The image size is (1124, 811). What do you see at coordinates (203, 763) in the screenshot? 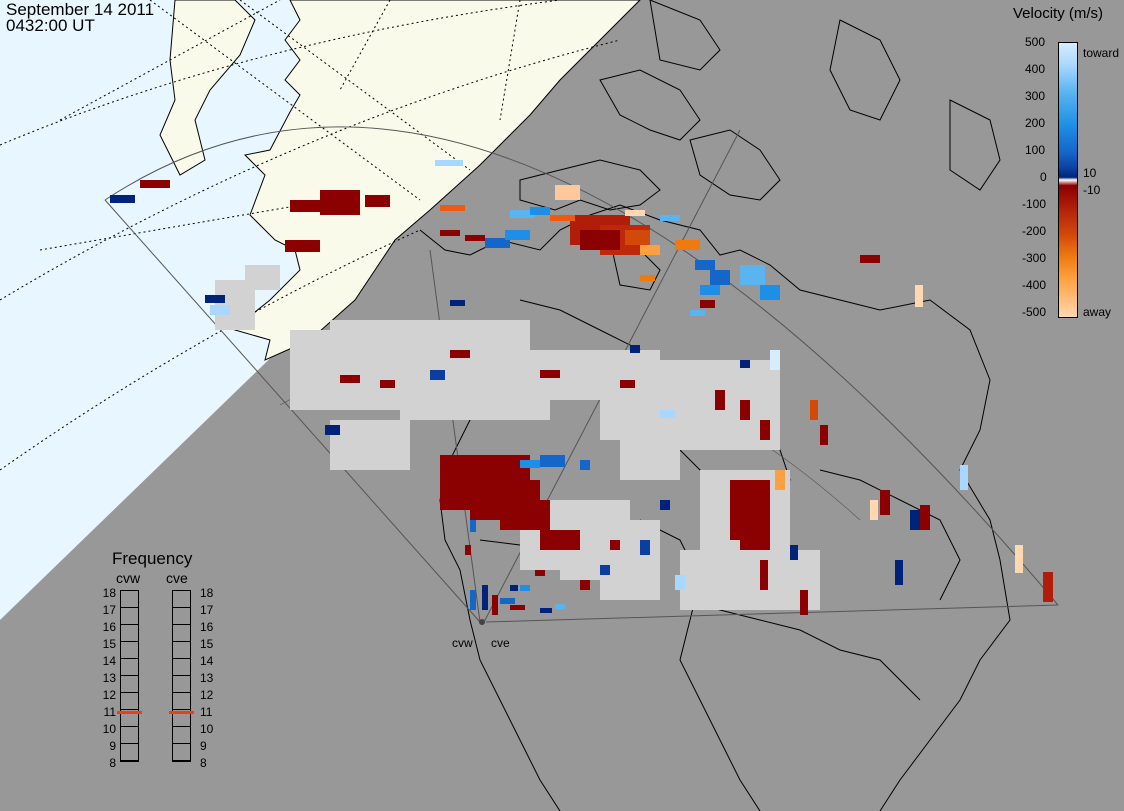
I see `frequency-tick-right-8: 8` at bounding box center [203, 763].